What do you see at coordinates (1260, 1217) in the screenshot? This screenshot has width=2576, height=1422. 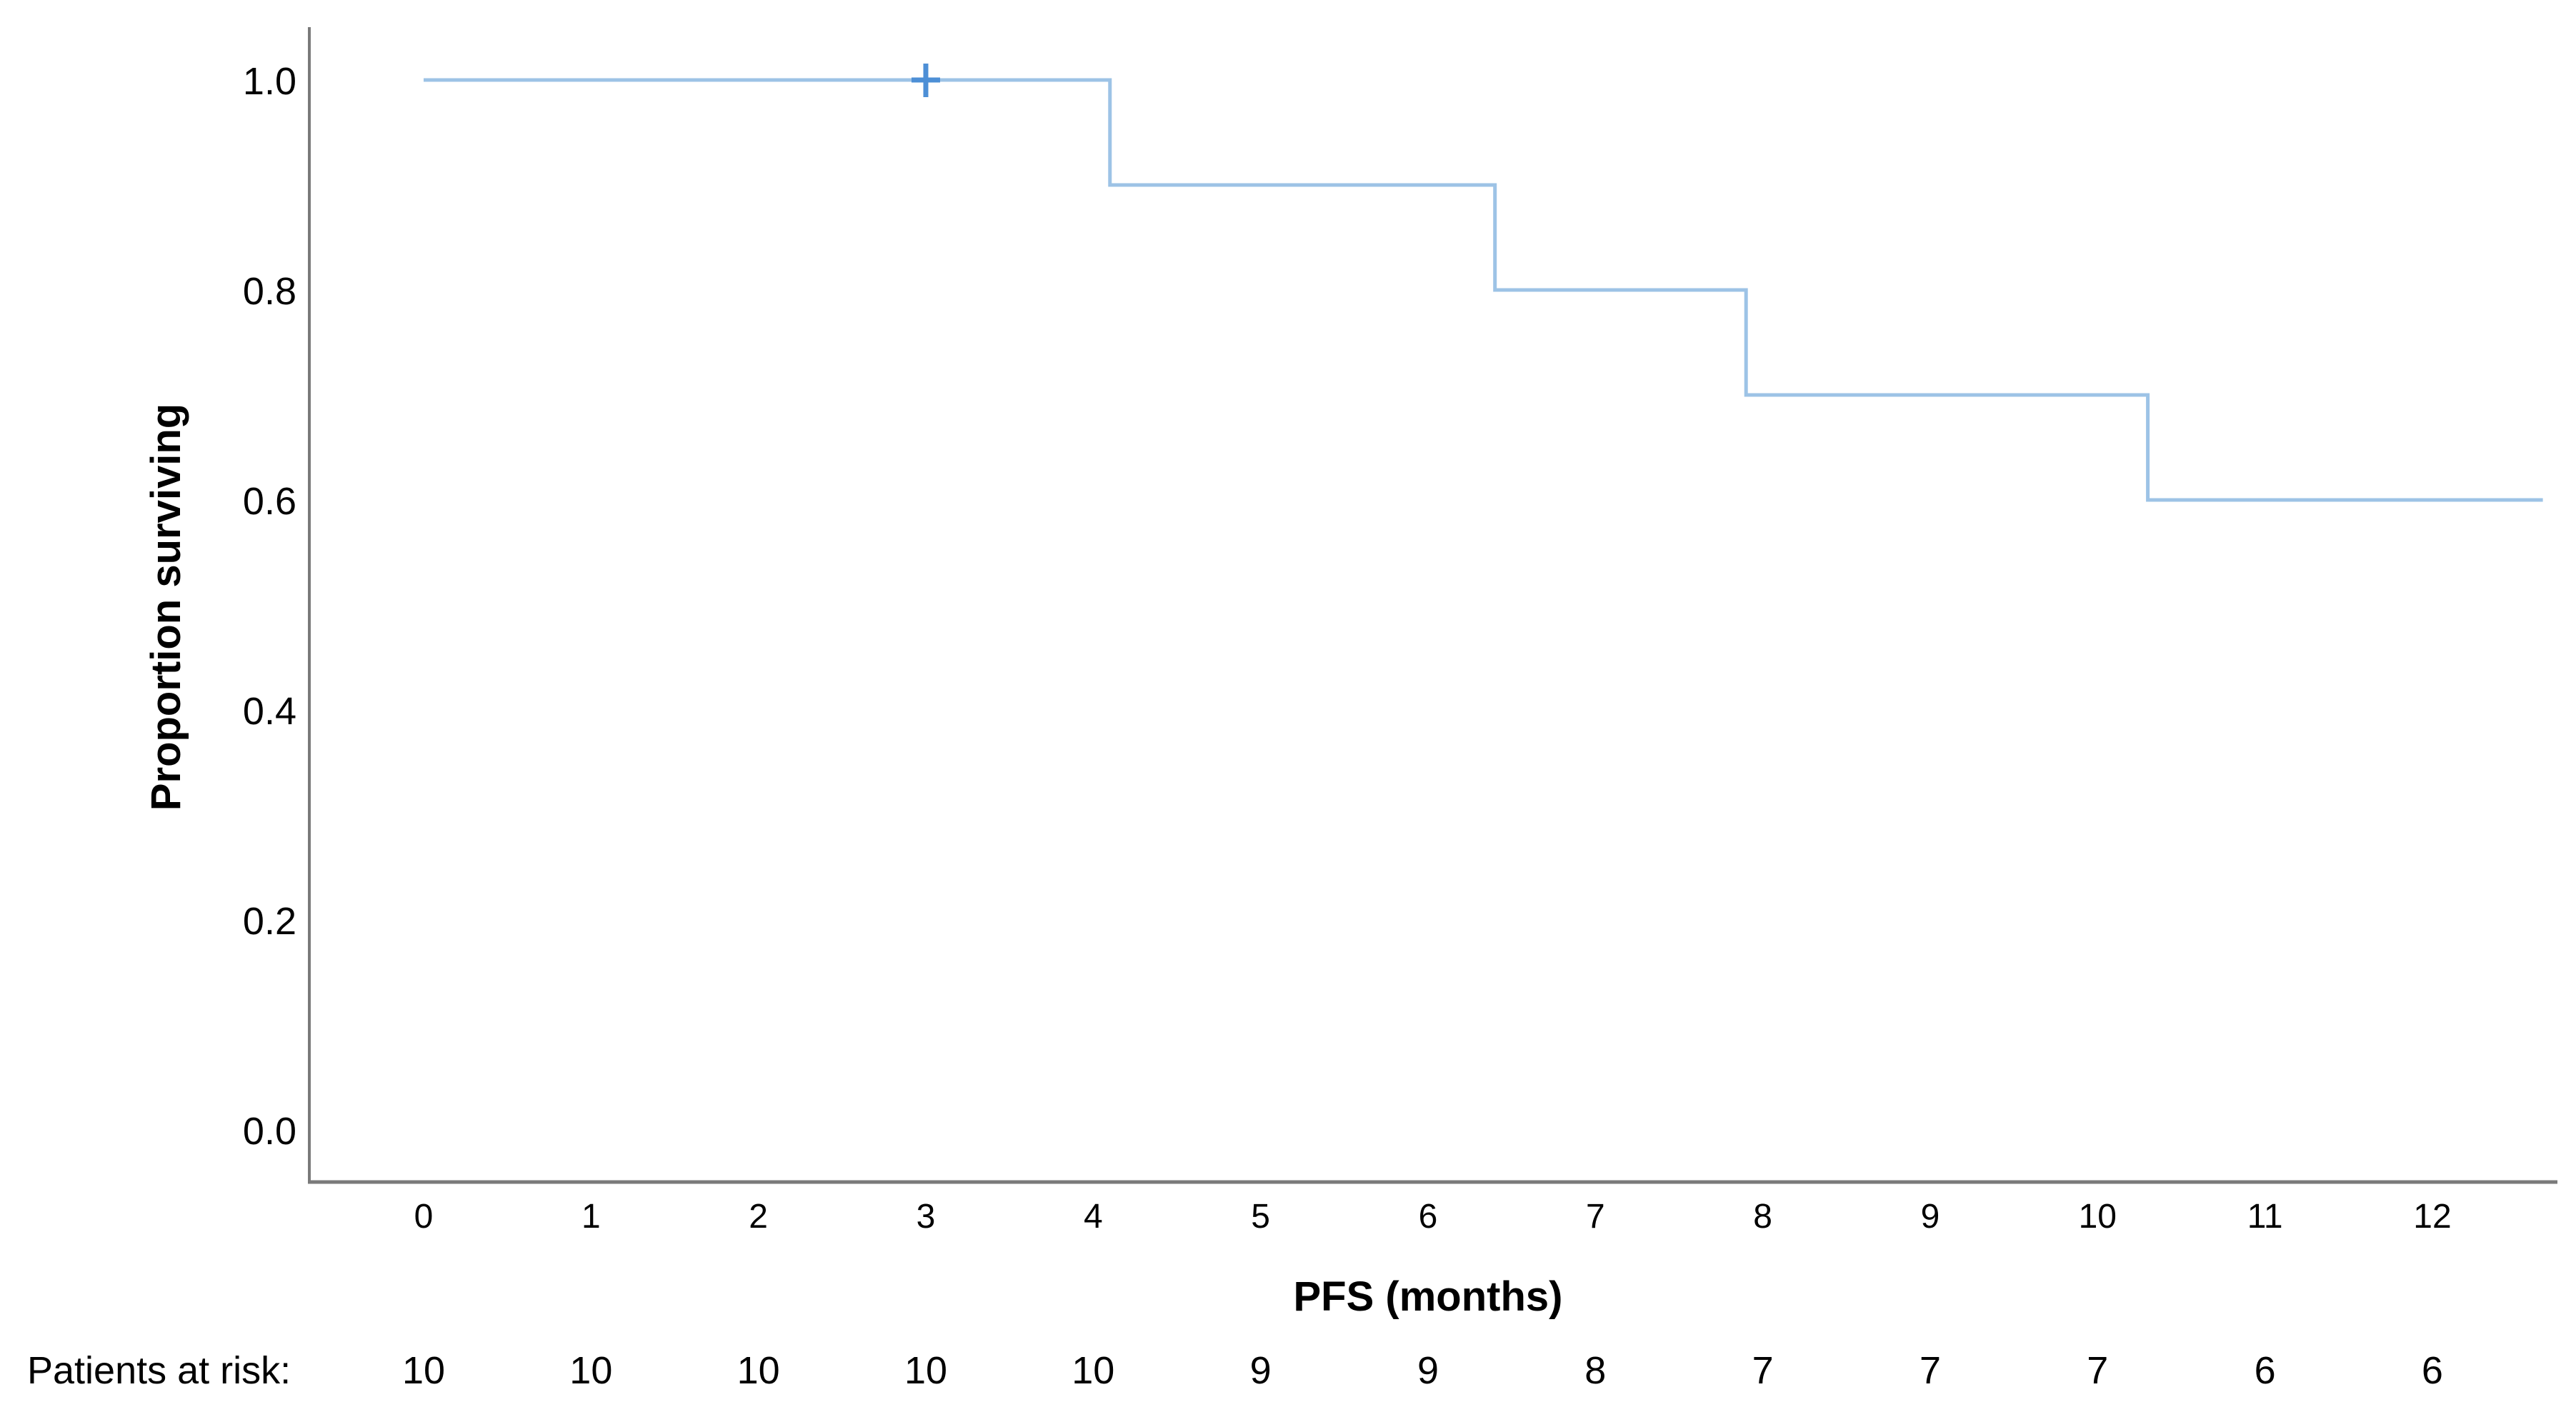 I see `x-tick-label: 5` at bounding box center [1260, 1217].